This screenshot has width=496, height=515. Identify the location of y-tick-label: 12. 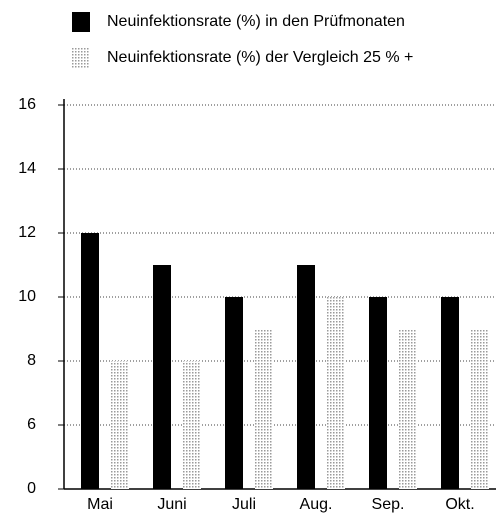
(27, 232).